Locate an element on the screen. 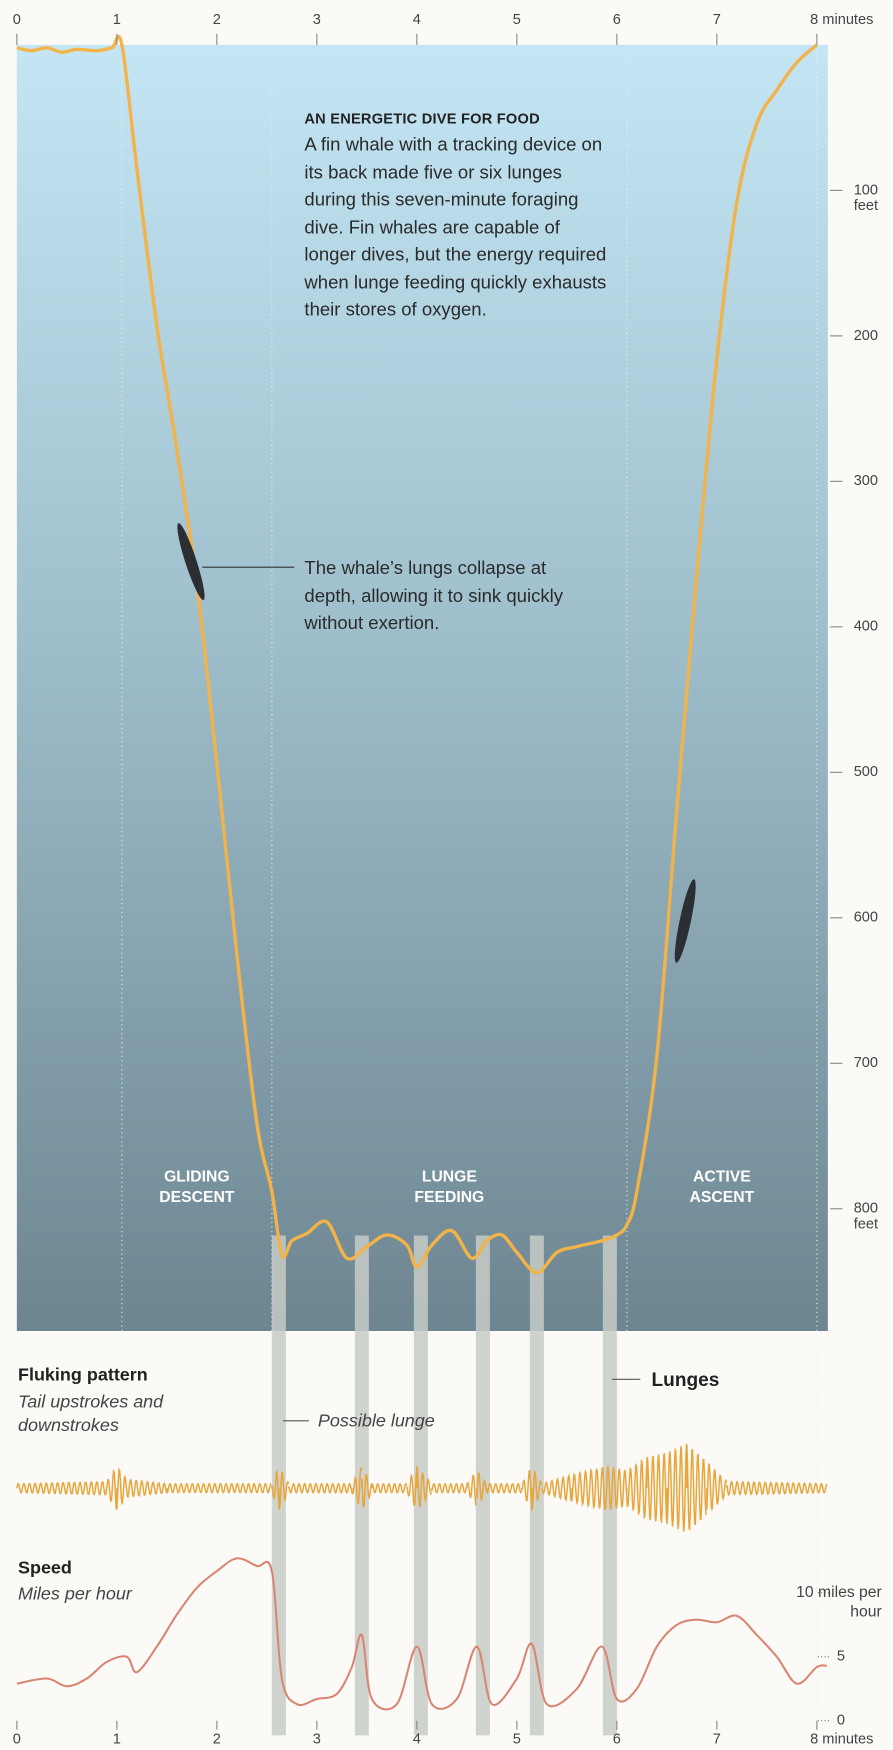 The image size is (893, 1750). y-tick-label: 300 is located at coordinates (866, 481).